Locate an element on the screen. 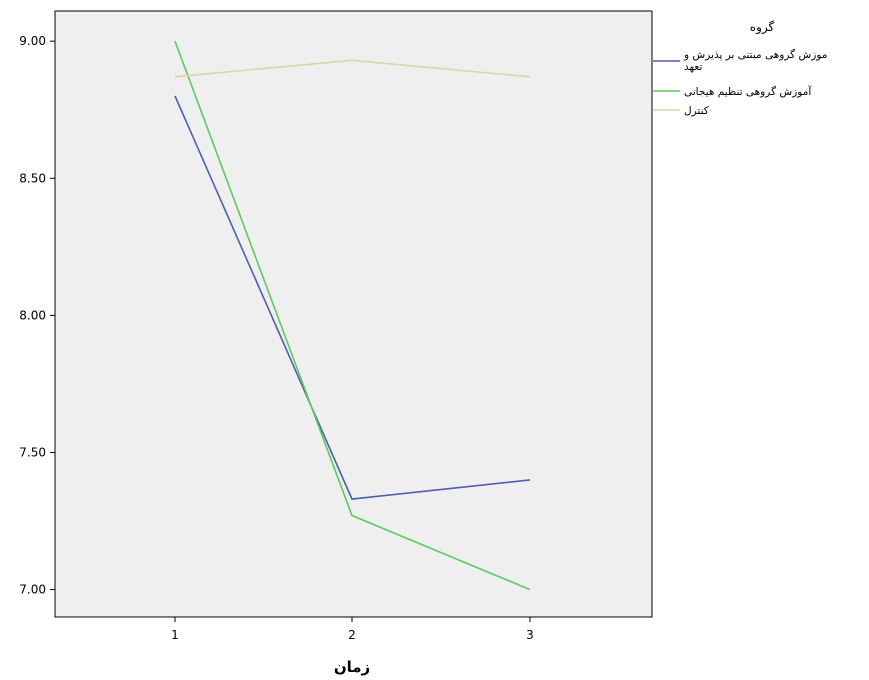 The width and height of the screenshot is (869, 680). y-axis: 7.00 7.50 8.00 8.50 9.00 is located at coordinates (37, 315).